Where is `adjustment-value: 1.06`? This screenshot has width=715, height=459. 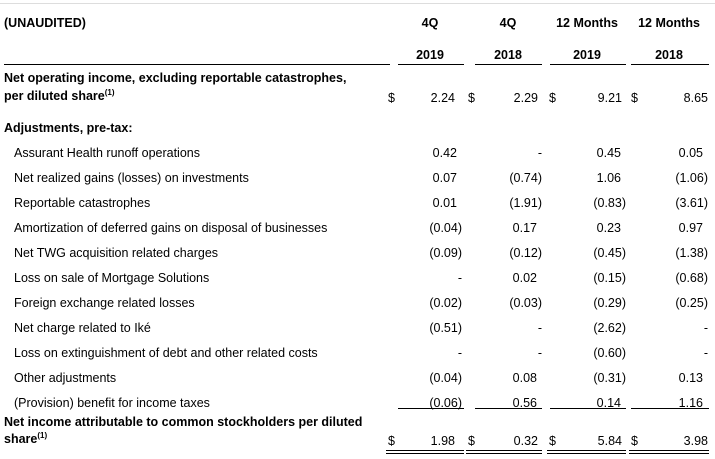
adjustment-value: 1.06 is located at coordinates (608, 178).